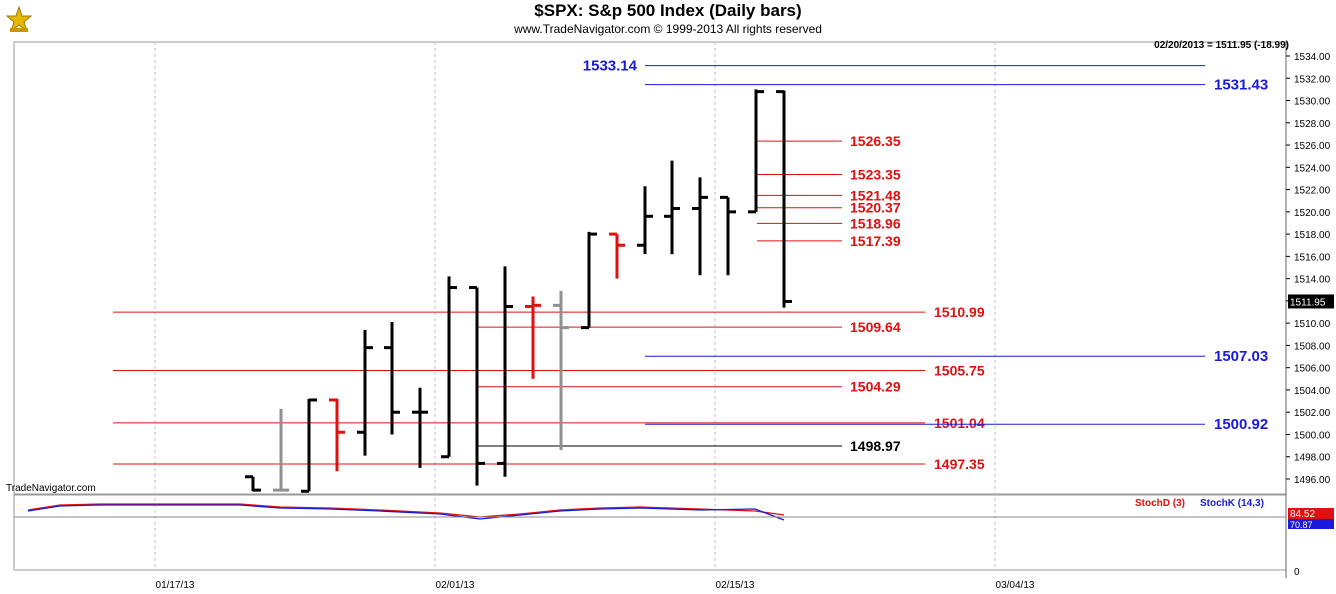 The width and height of the screenshot is (1336, 594). What do you see at coordinates (1308, 302) in the screenshot?
I see `last-price-label: 1511.95` at bounding box center [1308, 302].